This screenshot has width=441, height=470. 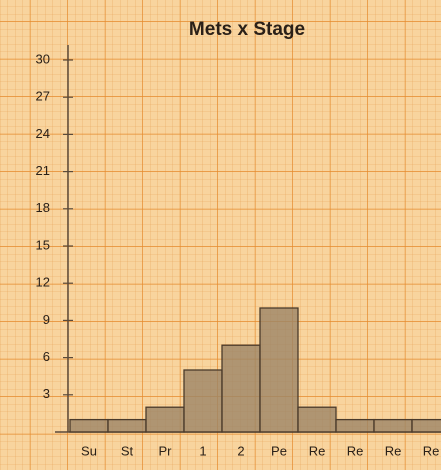 What do you see at coordinates (247, 29) in the screenshot?
I see `chart-title: Mets x Stage` at bounding box center [247, 29].